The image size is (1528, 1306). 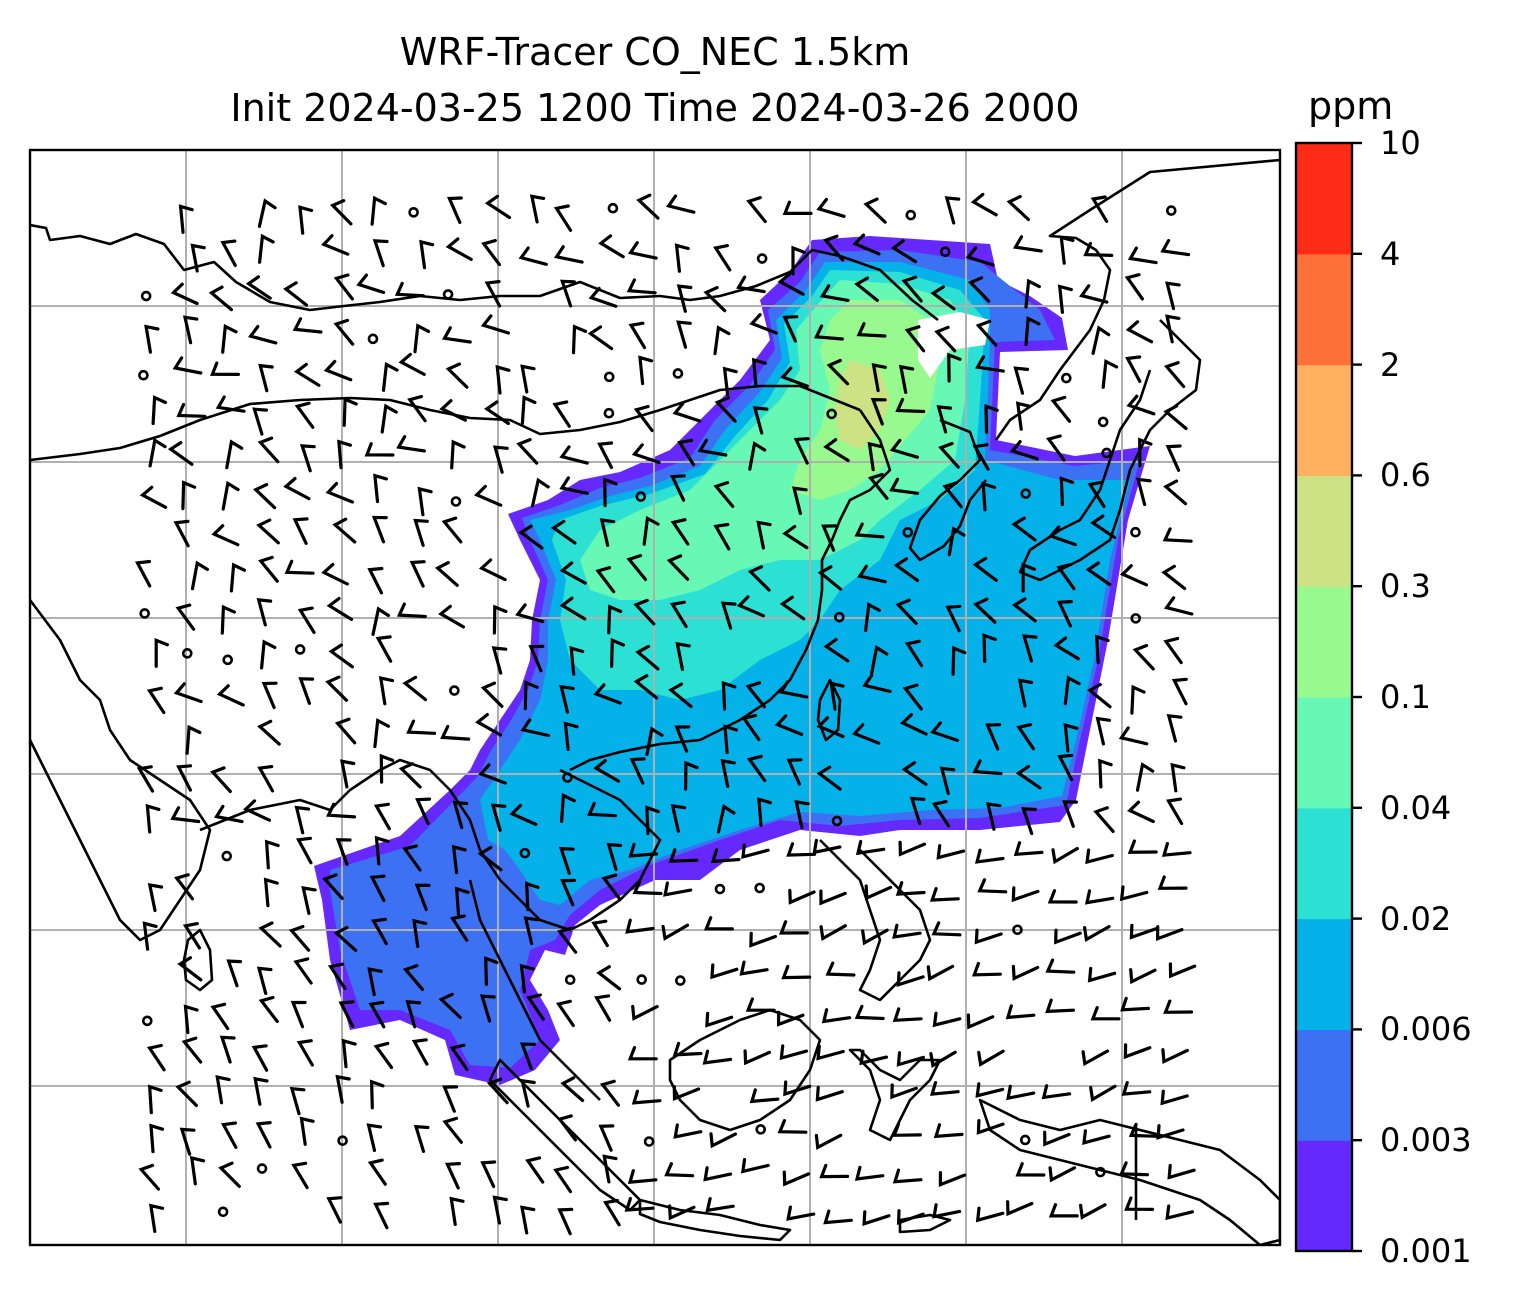 What do you see at coordinates (121, 770) in the screenshot?
I see `coastline-india` at bounding box center [121, 770].